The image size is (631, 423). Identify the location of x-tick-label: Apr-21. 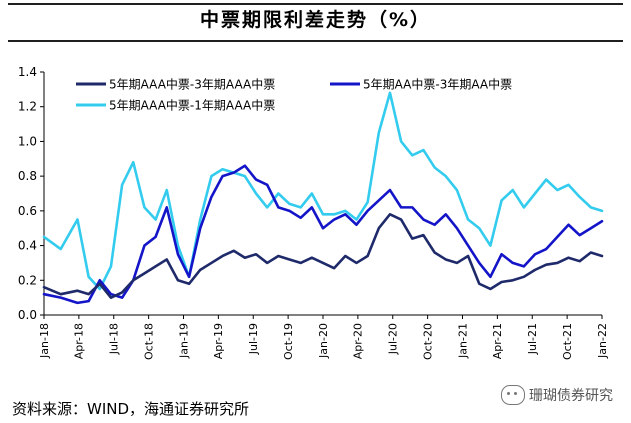
(497, 341).